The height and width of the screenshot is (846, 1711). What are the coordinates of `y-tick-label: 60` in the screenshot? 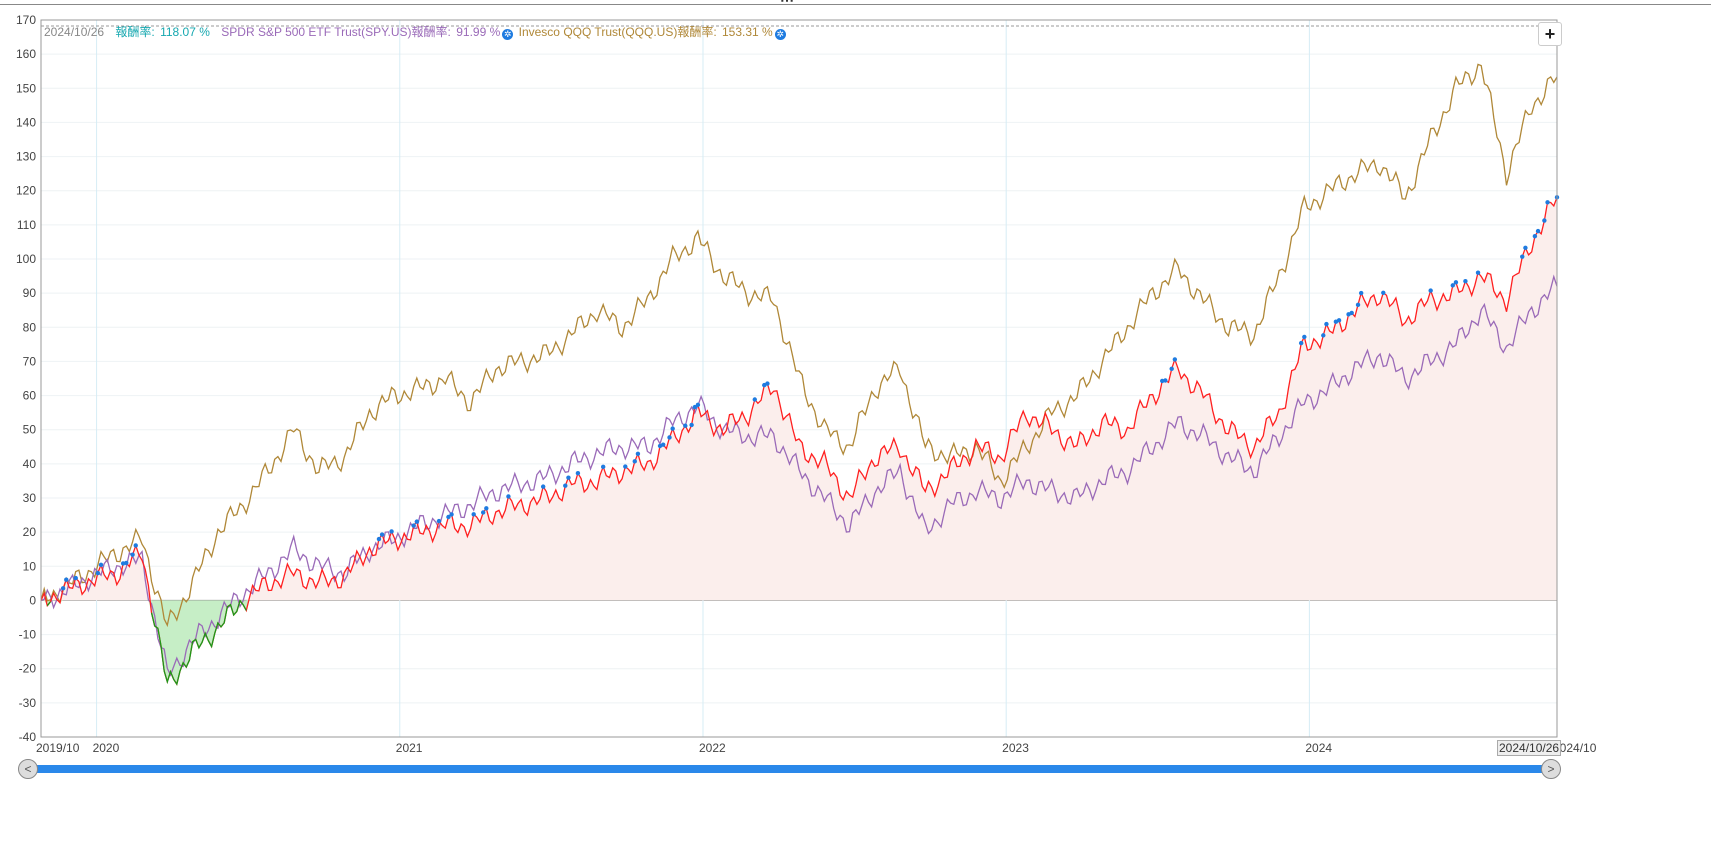 It's located at (30, 396).